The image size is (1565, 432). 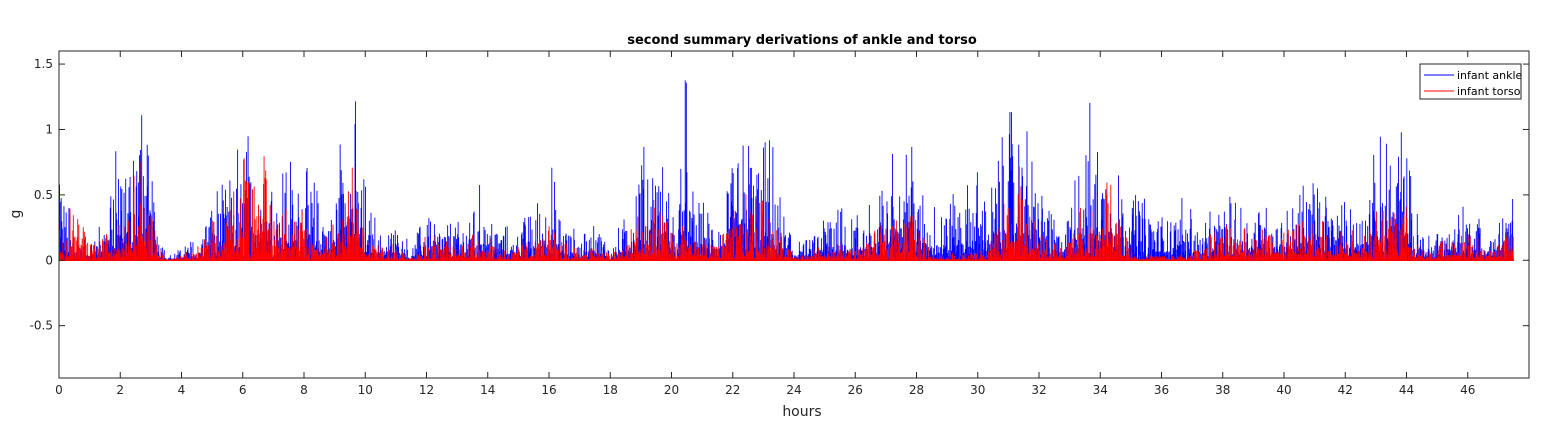 What do you see at coordinates (304, 390) in the screenshot?
I see `x-tick-label: 8` at bounding box center [304, 390].